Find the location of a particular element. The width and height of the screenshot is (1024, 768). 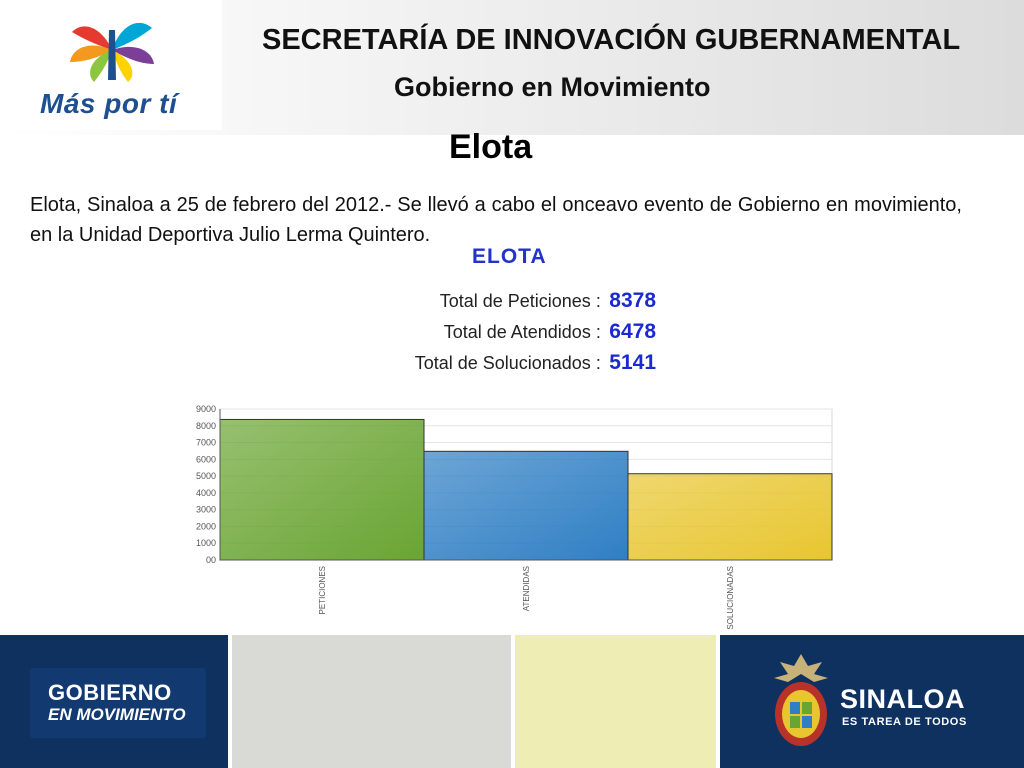

y-tick-label: 00 is located at coordinates (211, 560).